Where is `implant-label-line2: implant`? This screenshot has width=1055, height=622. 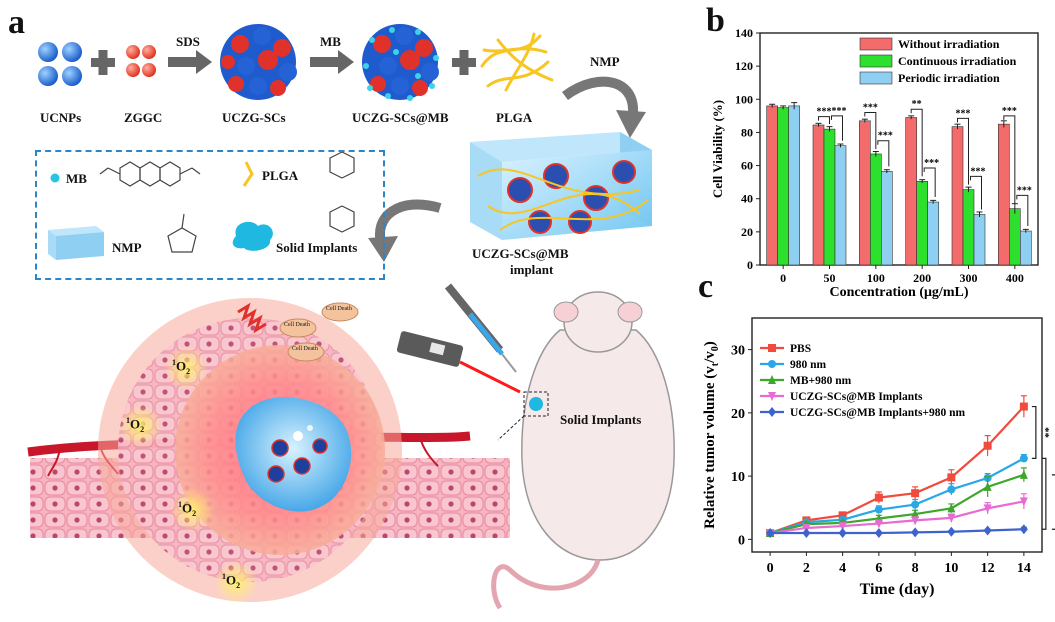 implant-label-line2: implant is located at coordinates (532, 269).